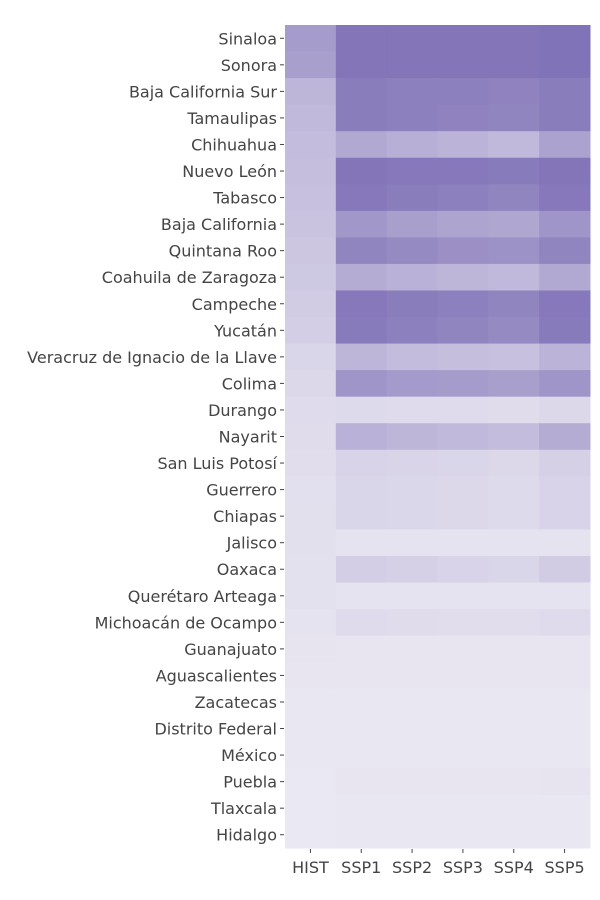  I want to click on y-tick-label: Tamaulipas, so click(231, 118).